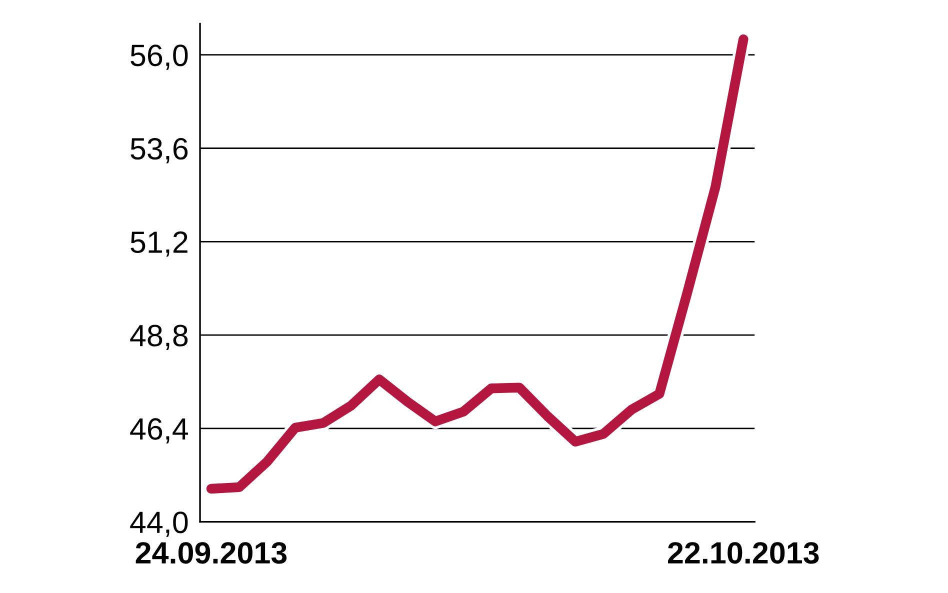 Image resolution: width=948 pixels, height=593 pixels. I want to click on x-tick-label: 24.09.2013, so click(211, 553).